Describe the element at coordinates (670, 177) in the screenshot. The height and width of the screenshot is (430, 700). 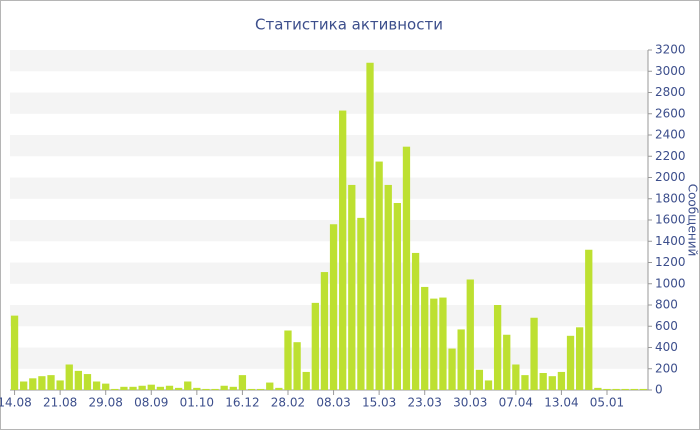
I see `y-tick-label: 2000` at that location.